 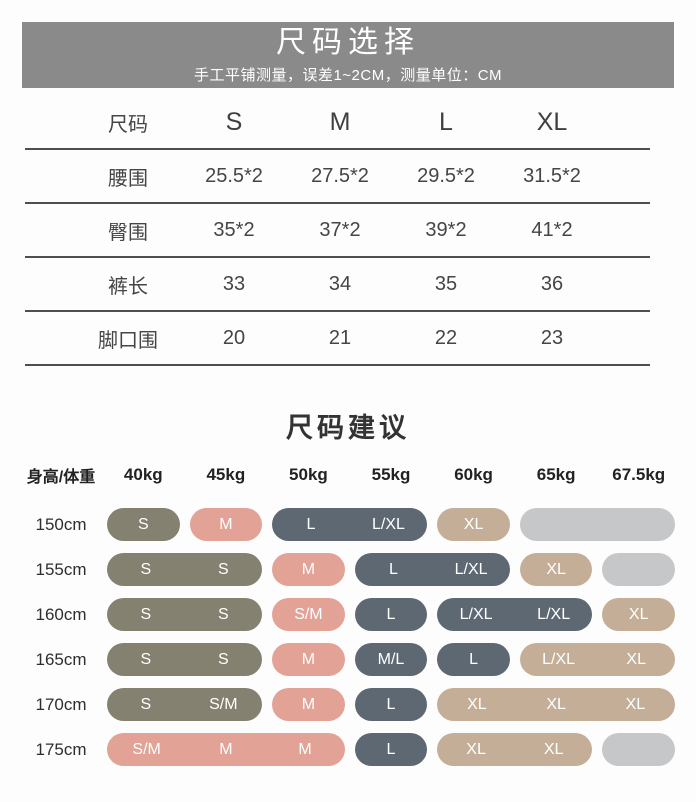 What do you see at coordinates (552, 229) in the screenshot?
I see `measure-value: 41*2` at bounding box center [552, 229].